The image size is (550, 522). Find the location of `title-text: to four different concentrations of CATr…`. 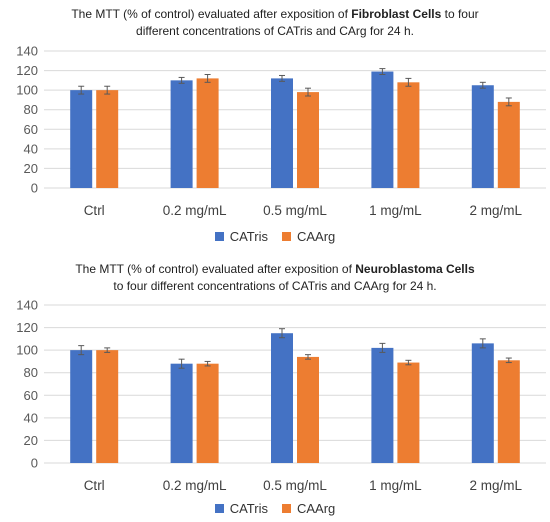

title-text: to four different concentrations of CATr… is located at coordinates (275, 286).